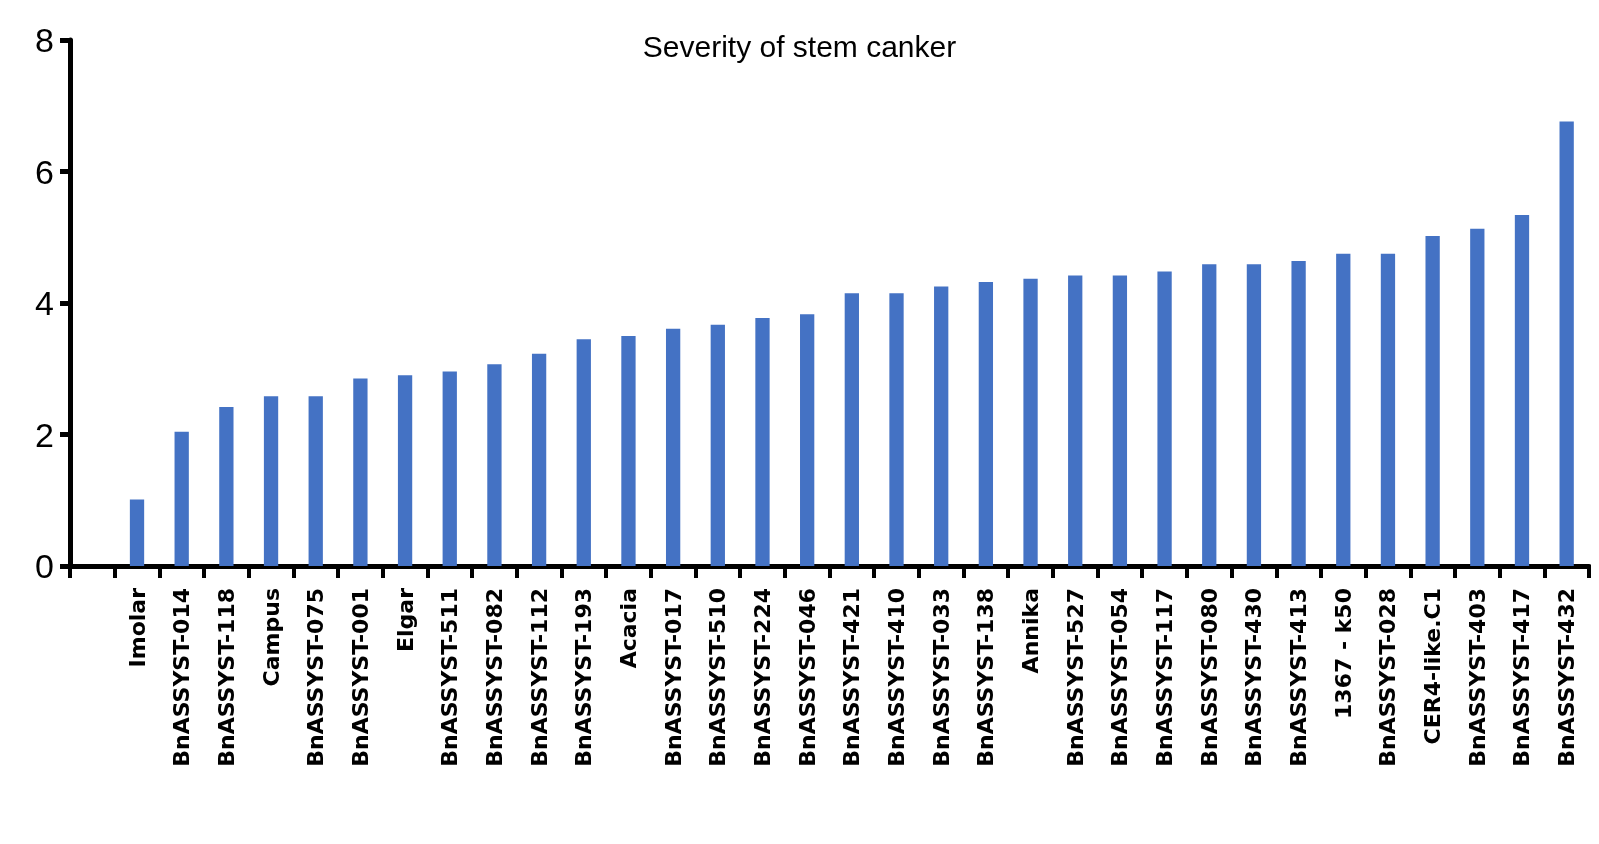  What do you see at coordinates (182, 677) in the screenshot?
I see `x-tick-label: BnASSYST-014` at bounding box center [182, 677].